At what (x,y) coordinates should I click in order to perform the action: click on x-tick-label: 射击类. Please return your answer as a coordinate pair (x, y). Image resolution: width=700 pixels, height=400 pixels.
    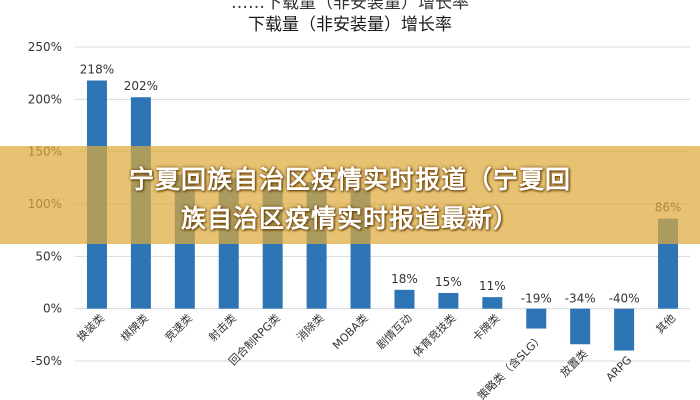
    Looking at the image, I should click on (222, 327).